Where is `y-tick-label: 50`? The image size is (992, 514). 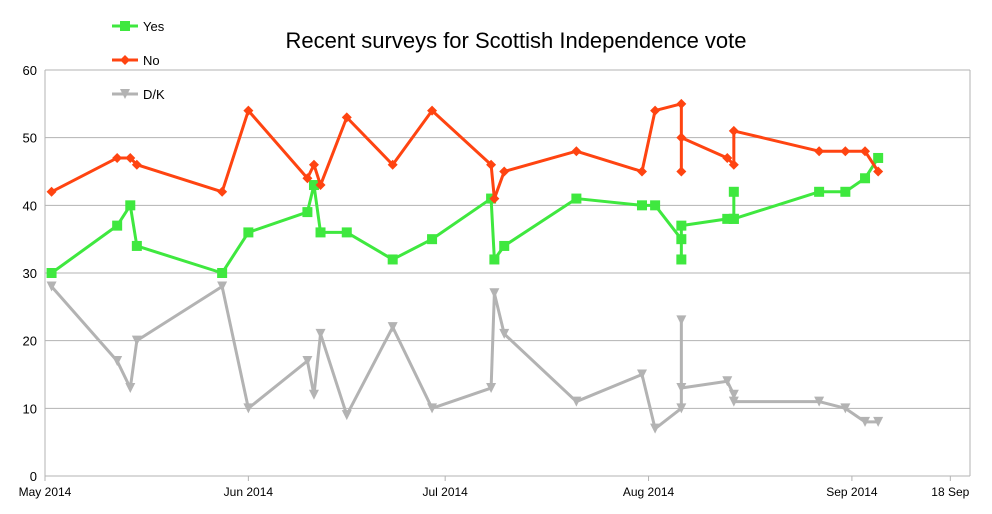 y-tick-label: 50 is located at coordinates (30, 138).